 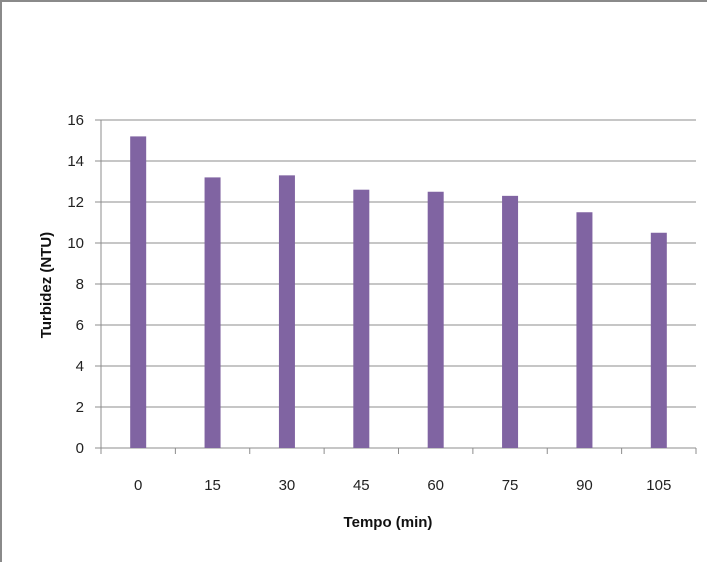 What do you see at coordinates (80, 366) in the screenshot?
I see `y-tick-label-4: 4` at bounding box center [80, 366].